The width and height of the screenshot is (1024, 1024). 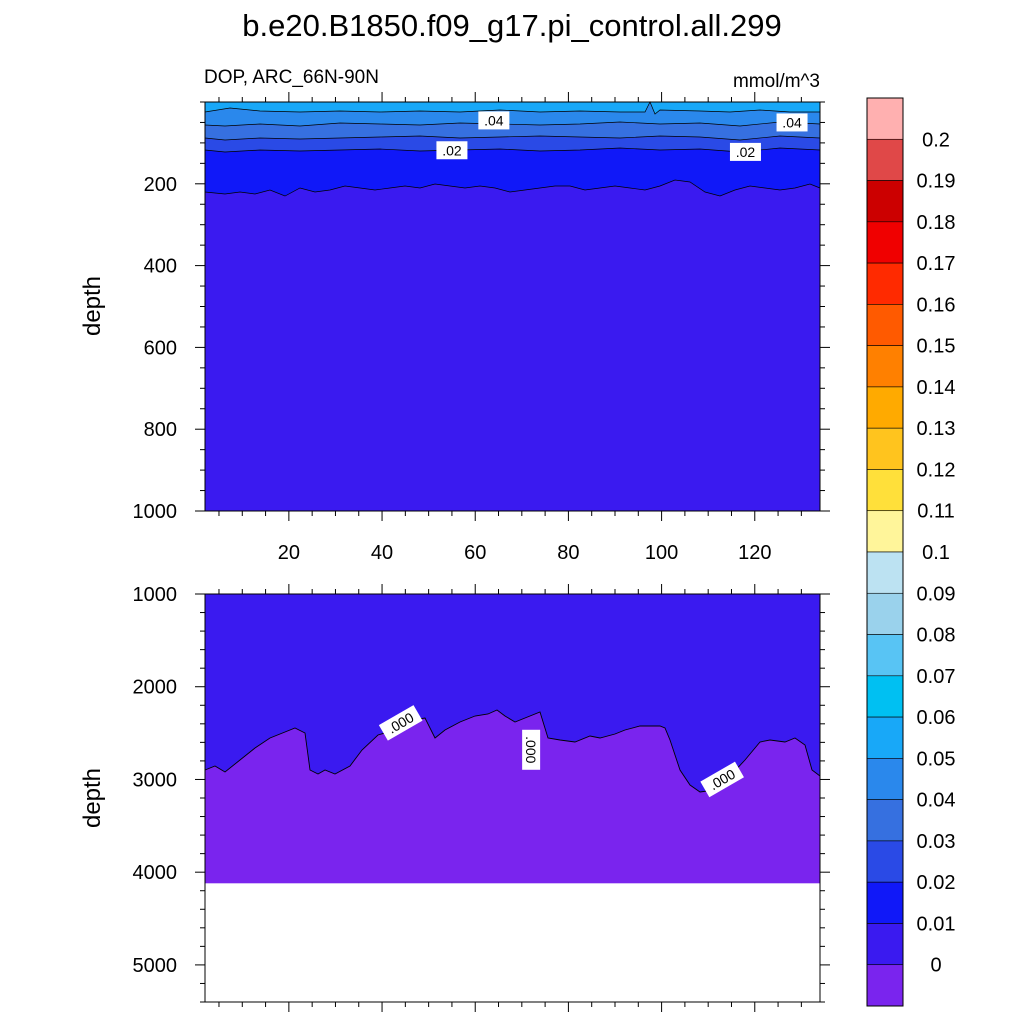 What do you see at coordinates (754, 553) in the screenshot?
I see `upper-x-tick-label: 120` at bounding box center [754, 553].